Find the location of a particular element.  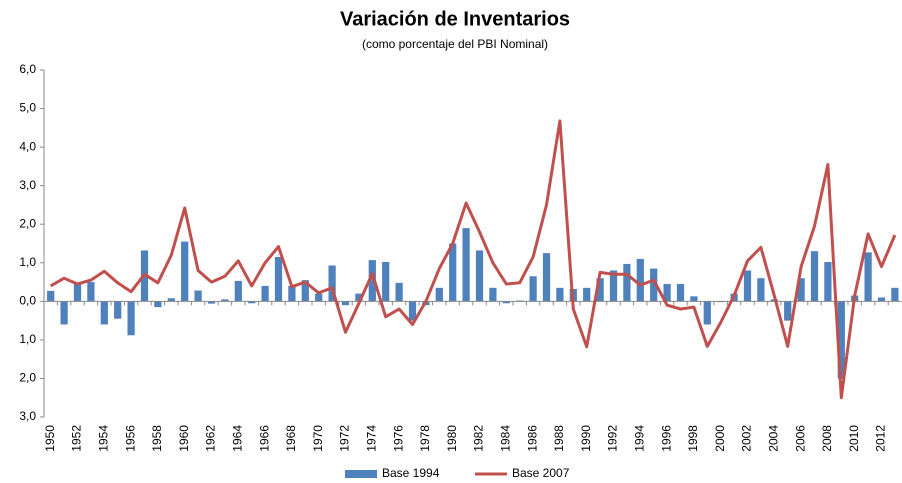

x-tick-label: 1996 is located at coordinates (666, 438).